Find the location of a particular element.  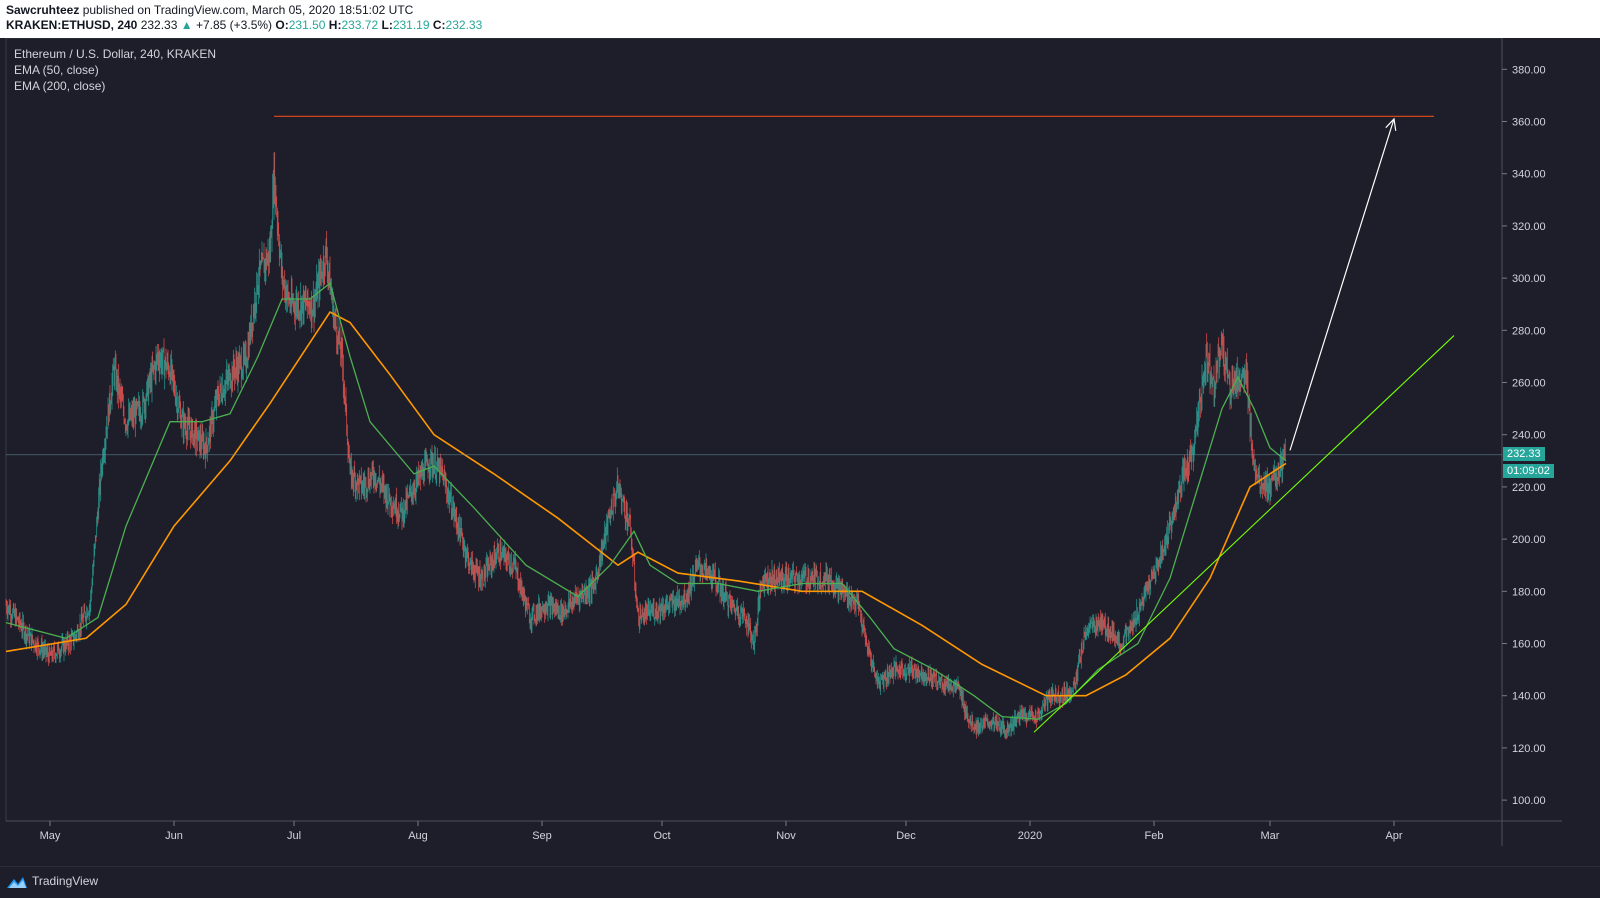

footer-bar: TradingView is located at coordinates (800, 882).